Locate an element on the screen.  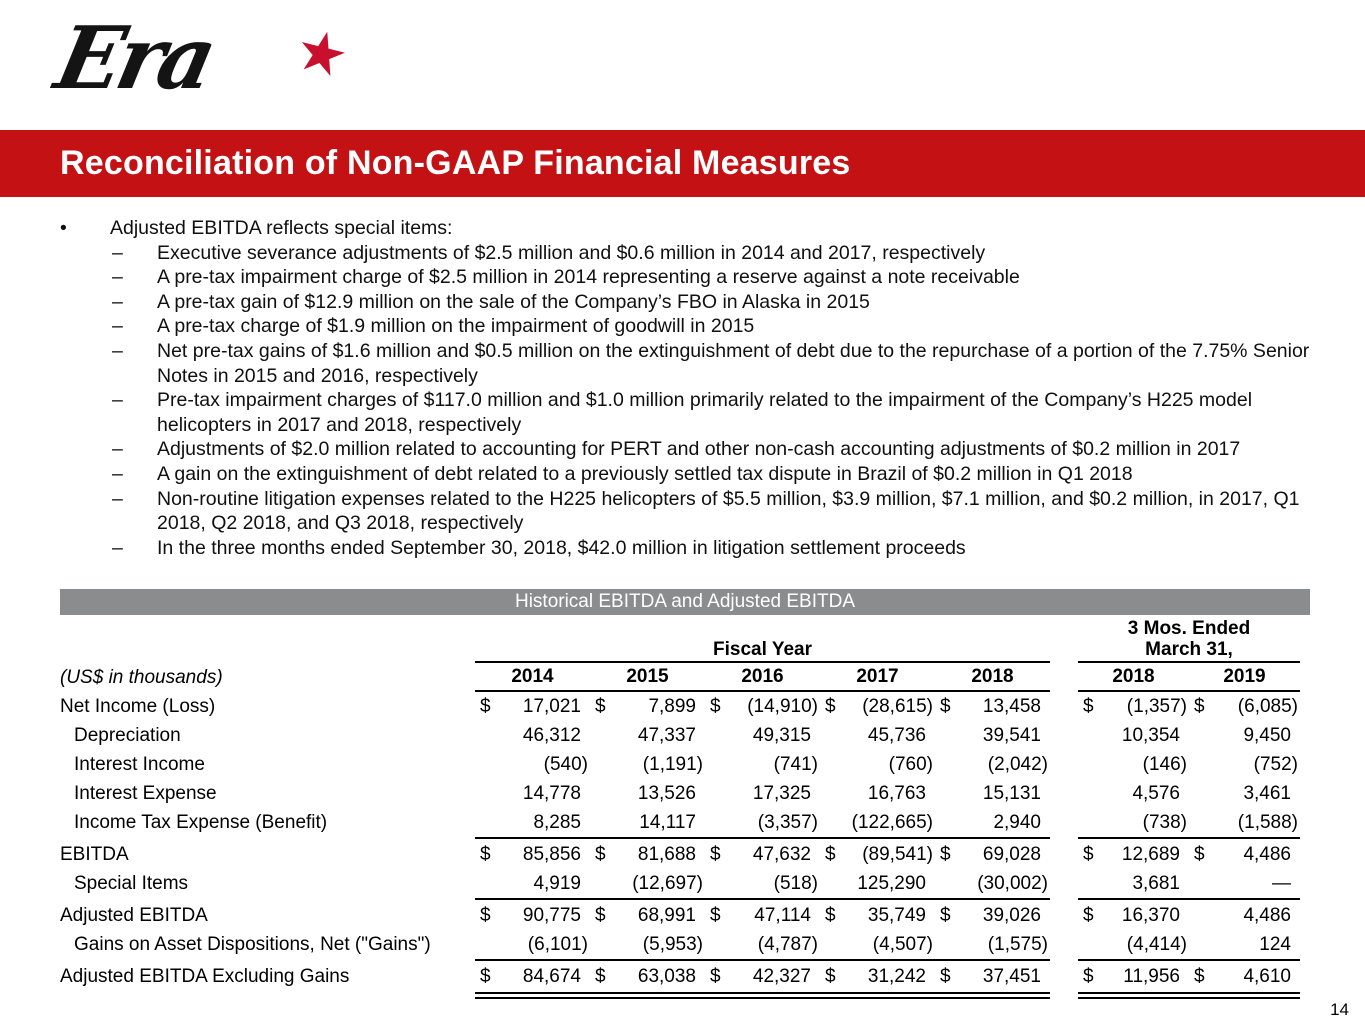
cell-value: 13,526 is located at coordinates (666, 793).